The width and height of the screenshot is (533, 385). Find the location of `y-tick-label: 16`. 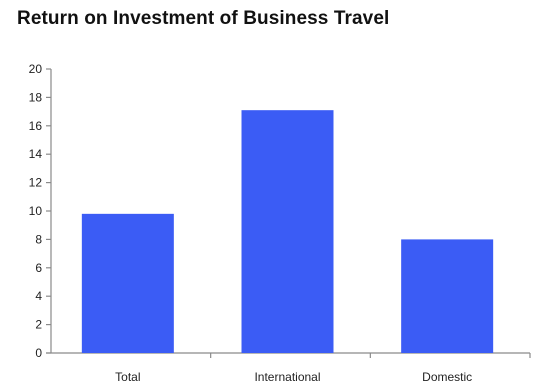

y-tick-label: 16 is located at coordinates (36, 126).